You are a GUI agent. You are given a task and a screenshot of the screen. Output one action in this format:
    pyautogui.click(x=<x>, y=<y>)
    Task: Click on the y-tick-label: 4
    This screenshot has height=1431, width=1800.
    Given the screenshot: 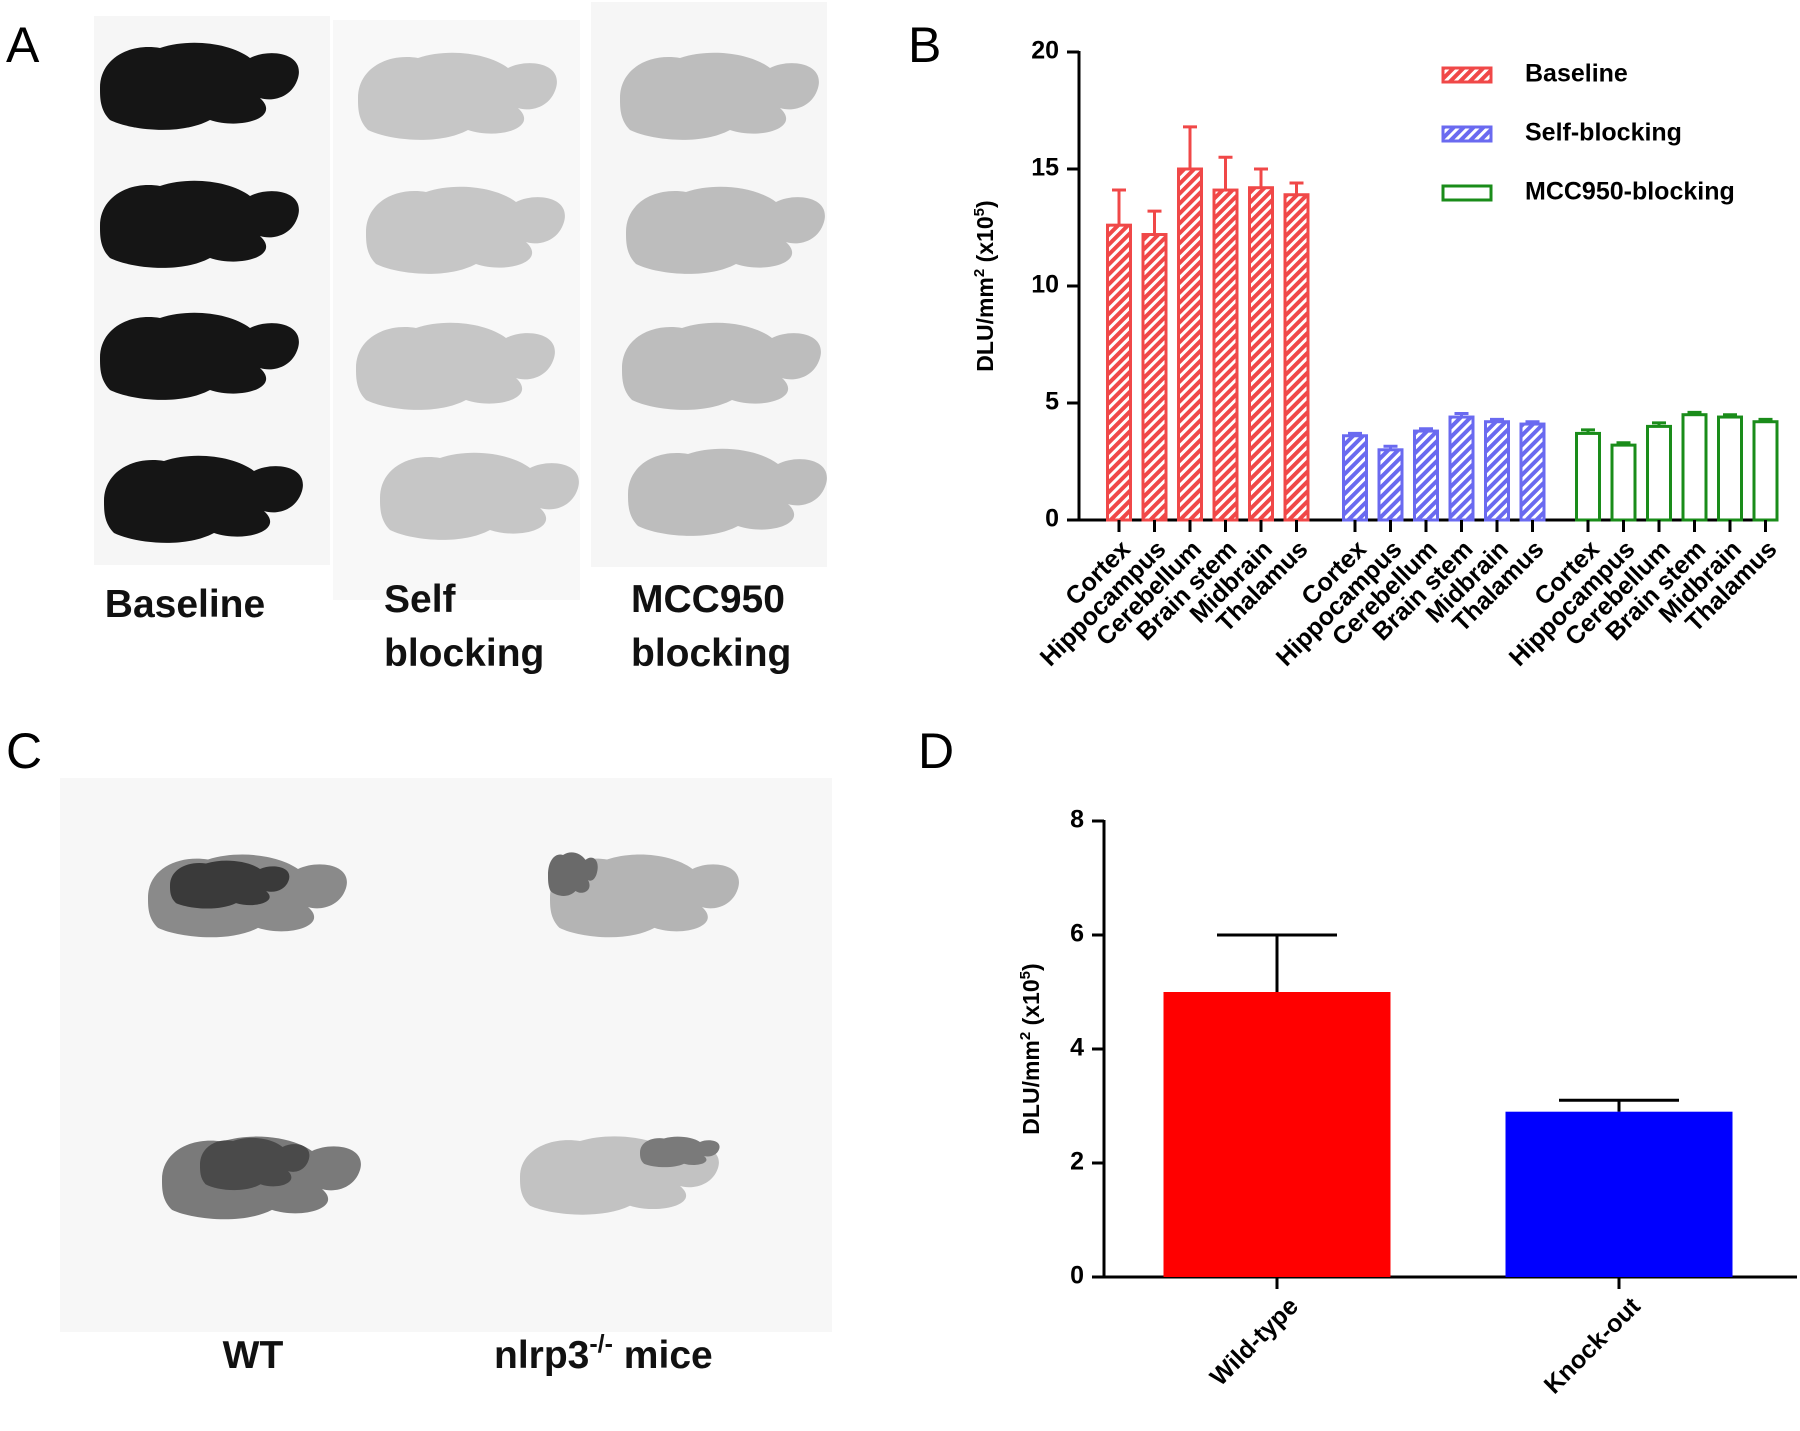 What is the action you would take?
    pyautogui.click(x=1077, y=1048)
    